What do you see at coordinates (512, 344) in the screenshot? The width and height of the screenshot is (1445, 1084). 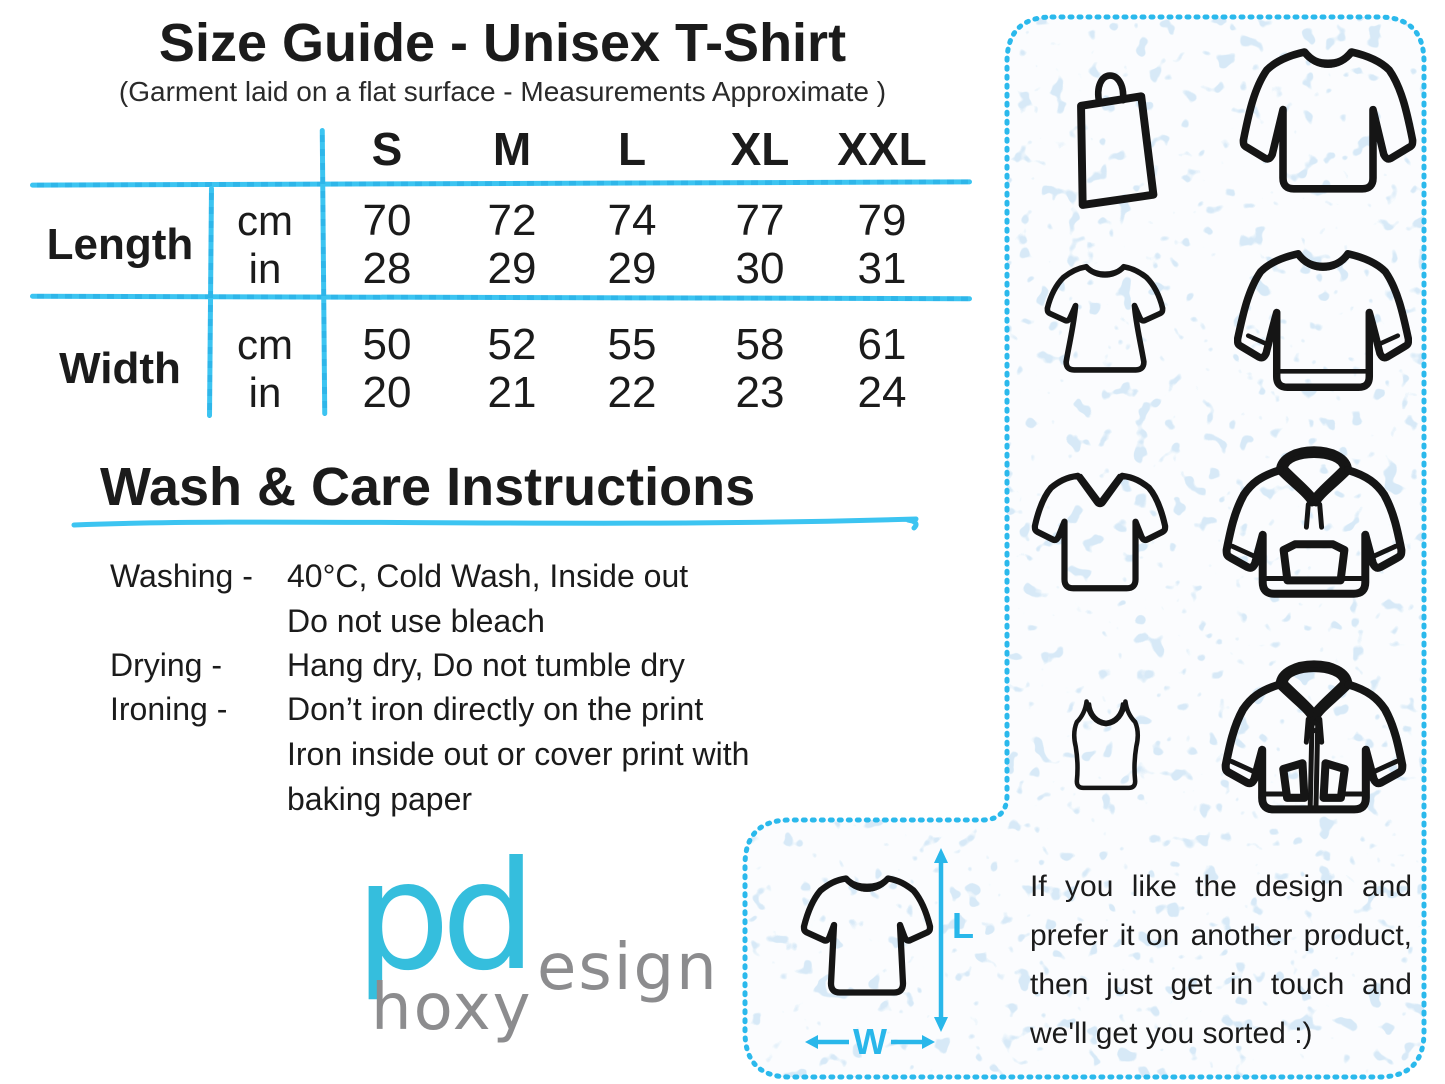 I see `table-cell: 52` at bounding box center [512, 344].